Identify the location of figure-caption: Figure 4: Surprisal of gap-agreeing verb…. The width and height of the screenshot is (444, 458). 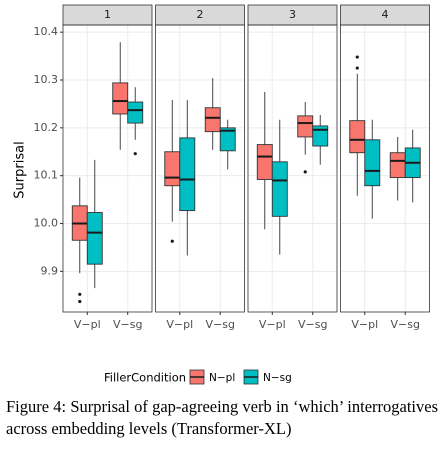
(222, 417).